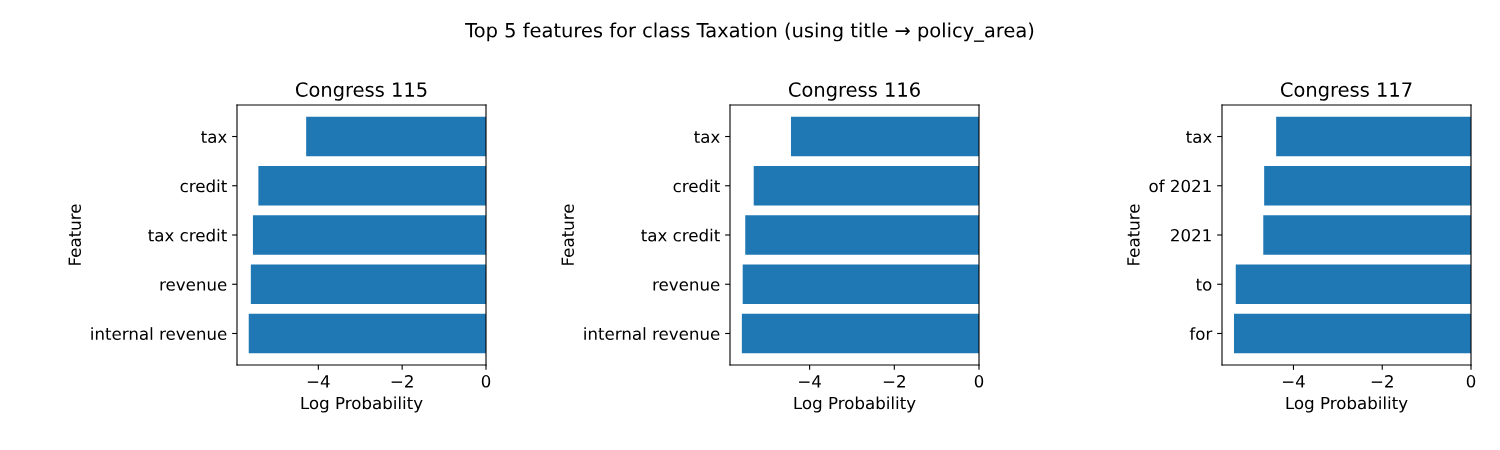  Describe the element at coordinates (854, 91) in the screenshot. I see `chart-title: Congress 116` at that location.